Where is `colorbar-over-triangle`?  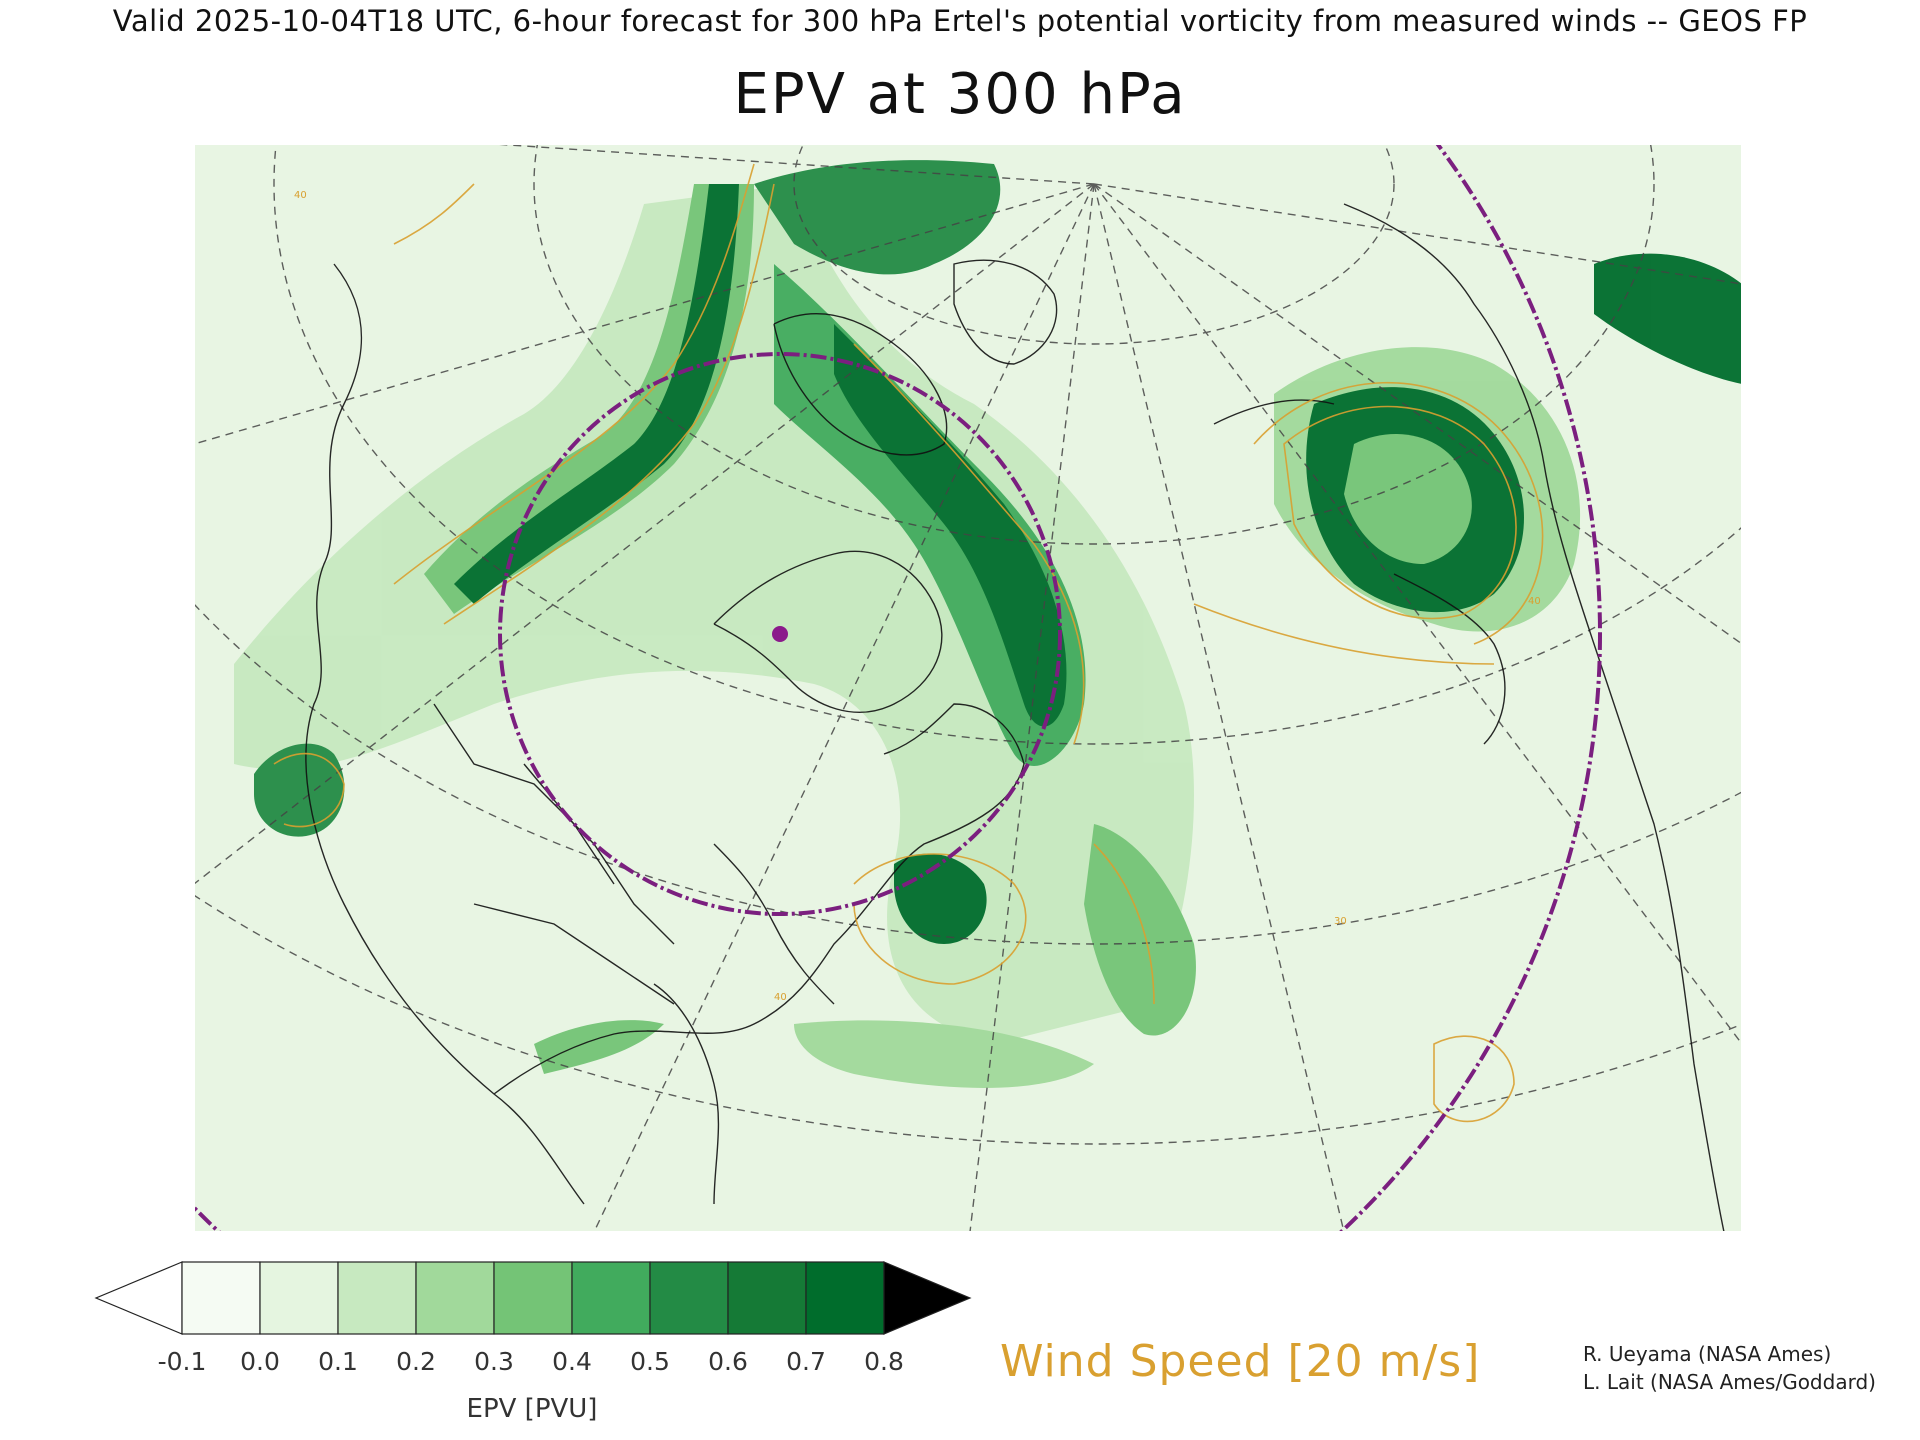
colorbar-over-triangle is located at coordinates (927, 1298).